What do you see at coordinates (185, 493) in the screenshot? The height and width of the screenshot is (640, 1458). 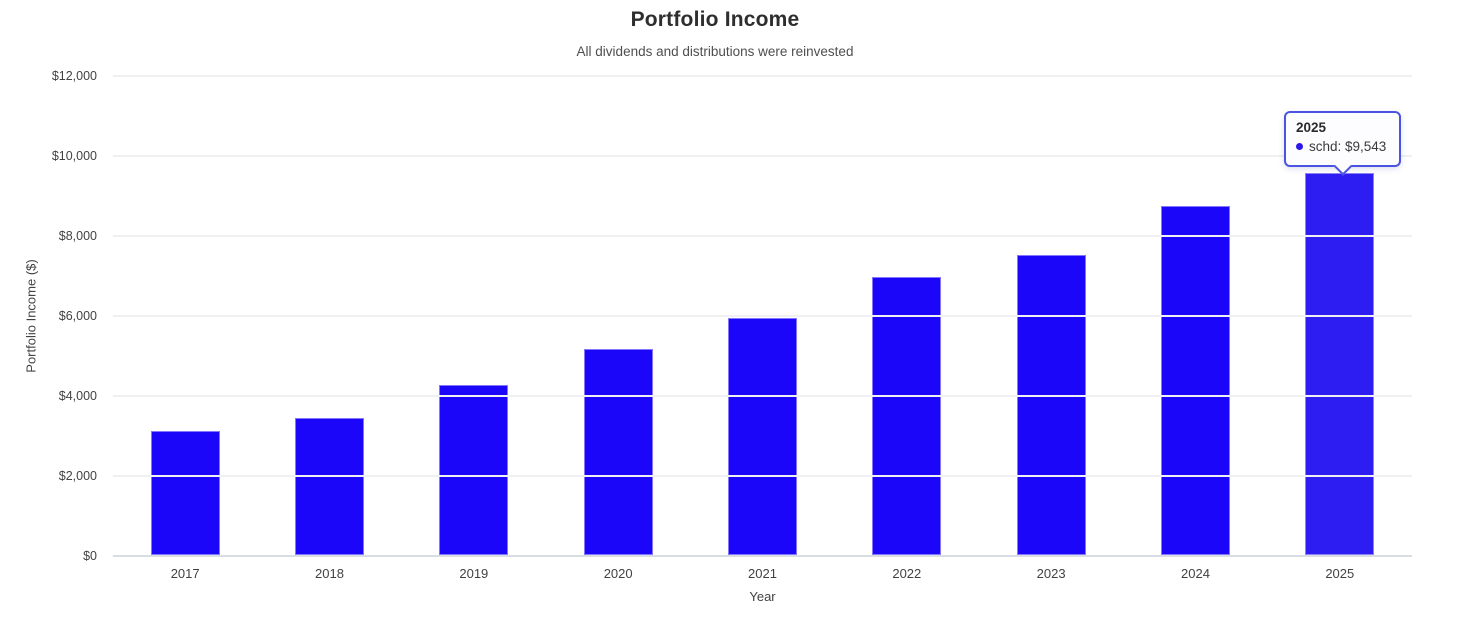 I see `bar-2017` at bounding box center [185, 493].